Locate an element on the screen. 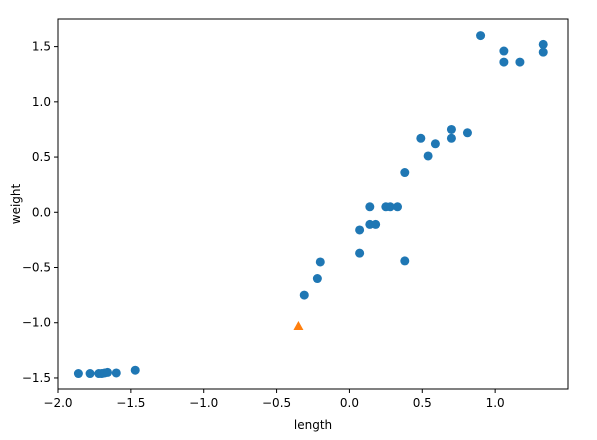 The image size is (597, 440). x-tick-label-0: −2.0 is located at coordinates (57, 403).